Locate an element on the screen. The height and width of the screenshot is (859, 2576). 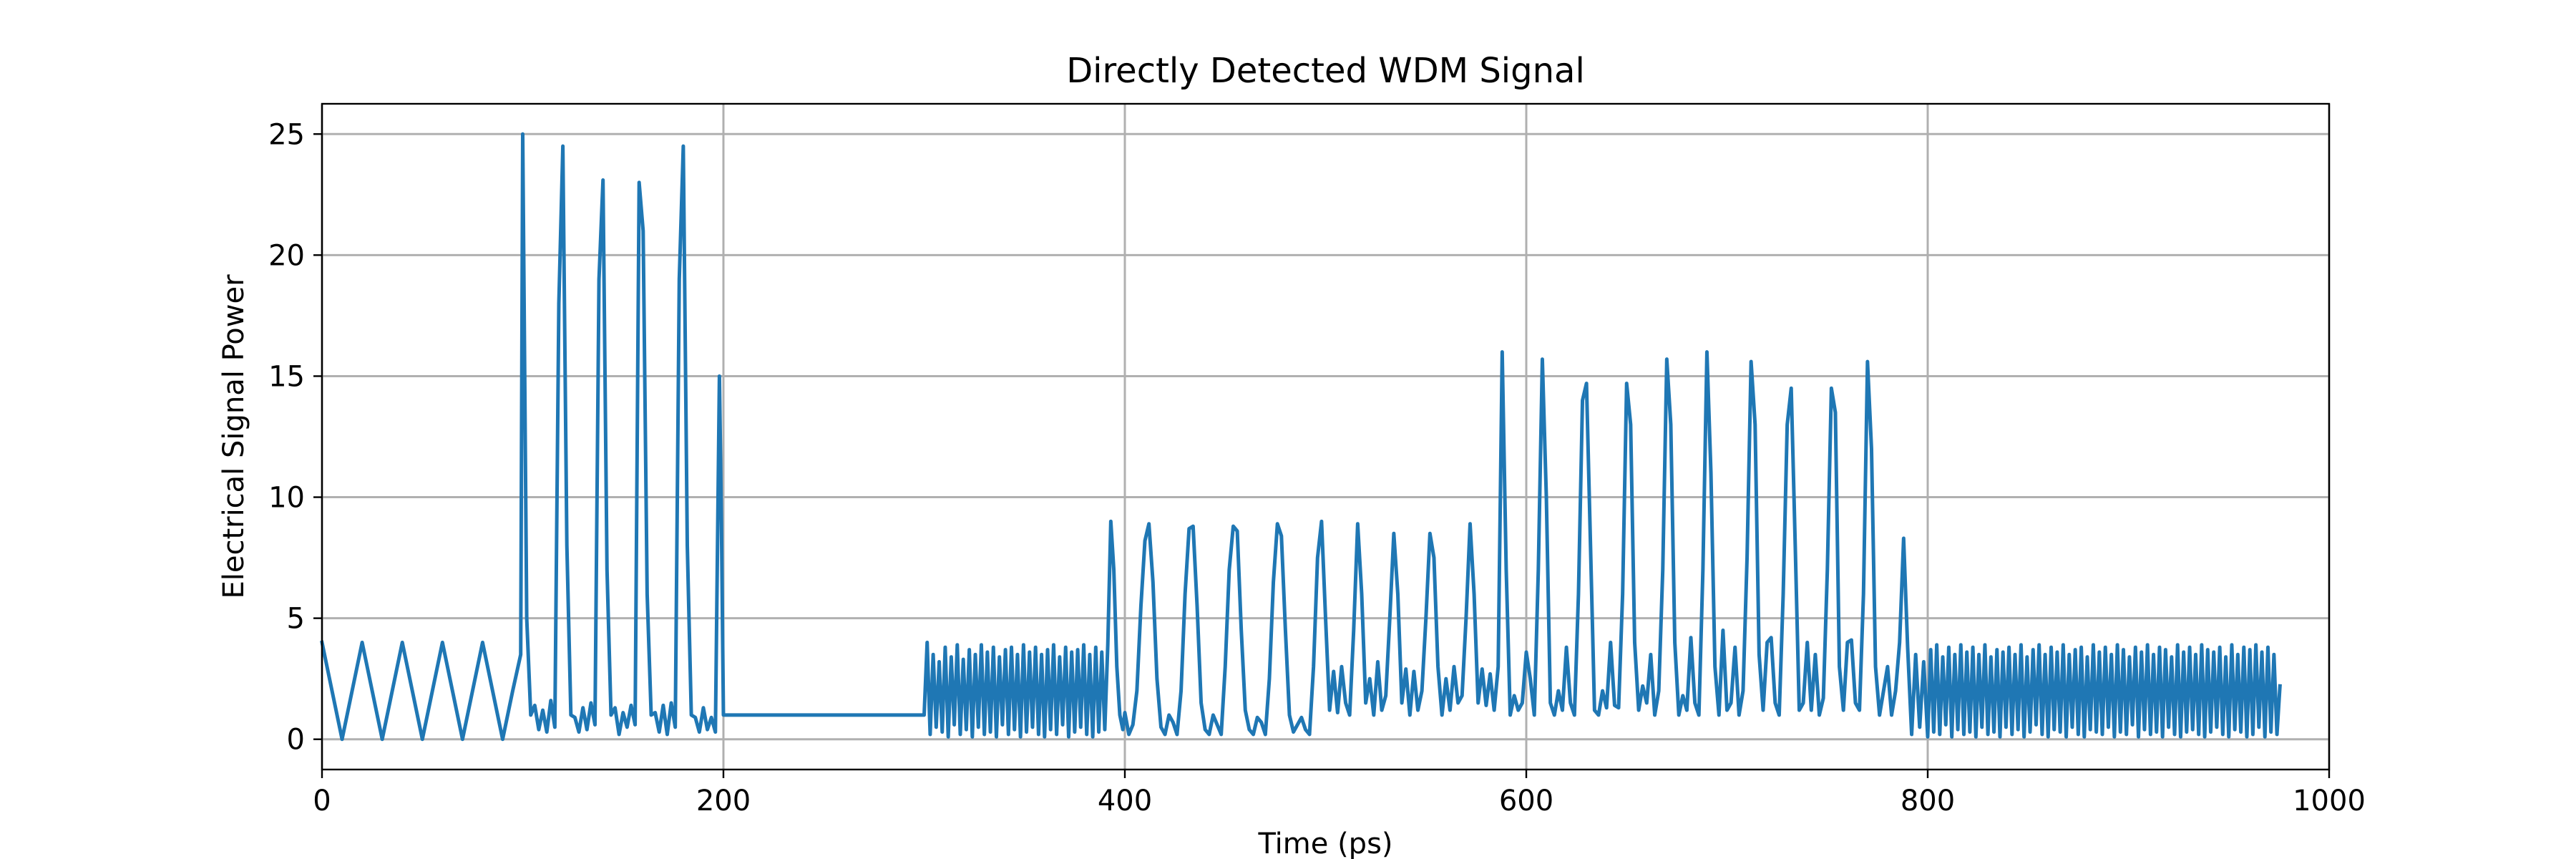
y-tick-label: 0 is located at coordinates (296, 740).